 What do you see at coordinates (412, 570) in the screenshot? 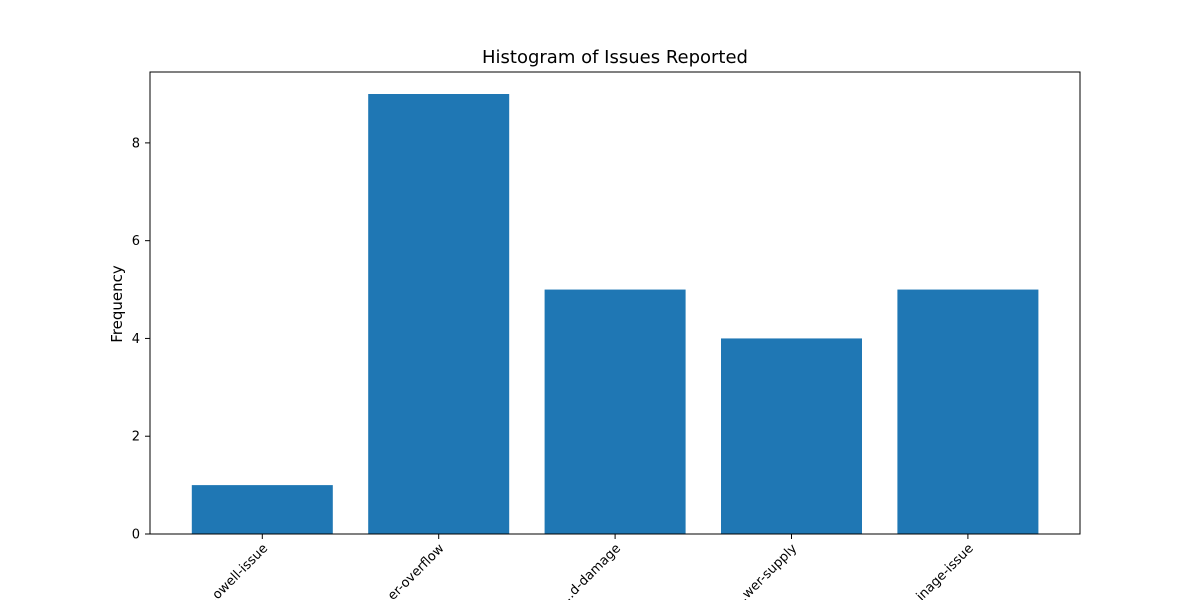
I see `x-tick-label: …er-overflow` at bounding box center [412, 570].